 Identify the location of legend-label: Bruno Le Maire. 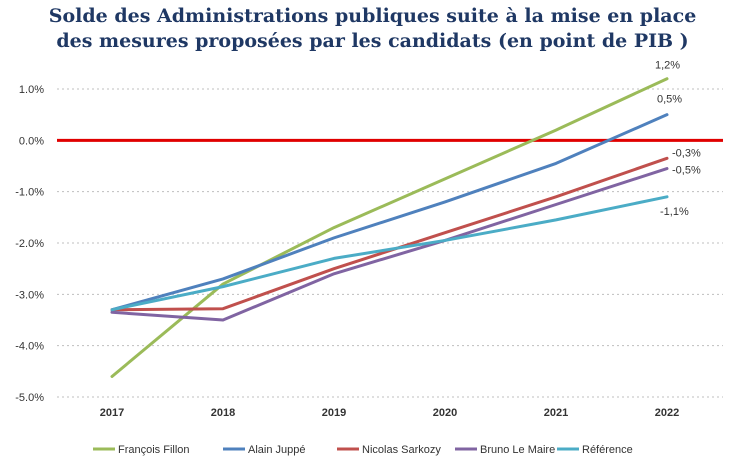
(517, 450).